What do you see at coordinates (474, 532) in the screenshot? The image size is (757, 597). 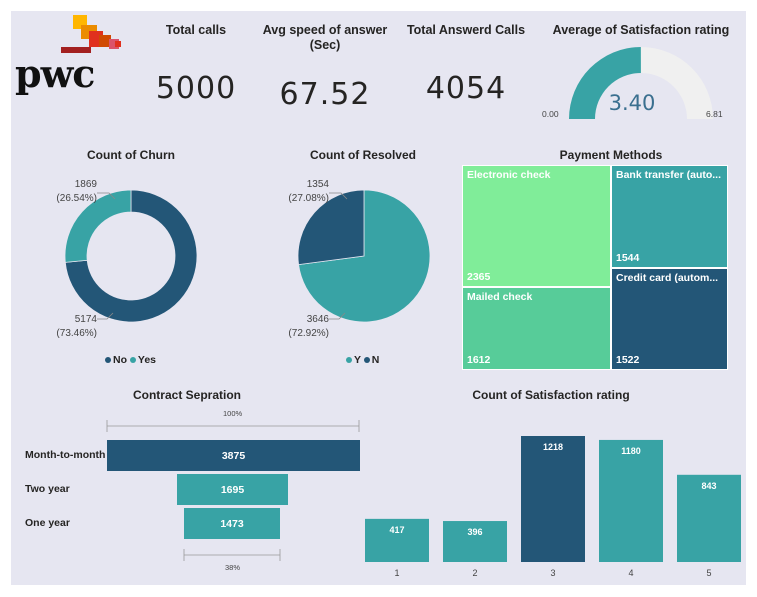 I see `satisfaction-bar-value-label: 396` at bounding box center [474, 532].